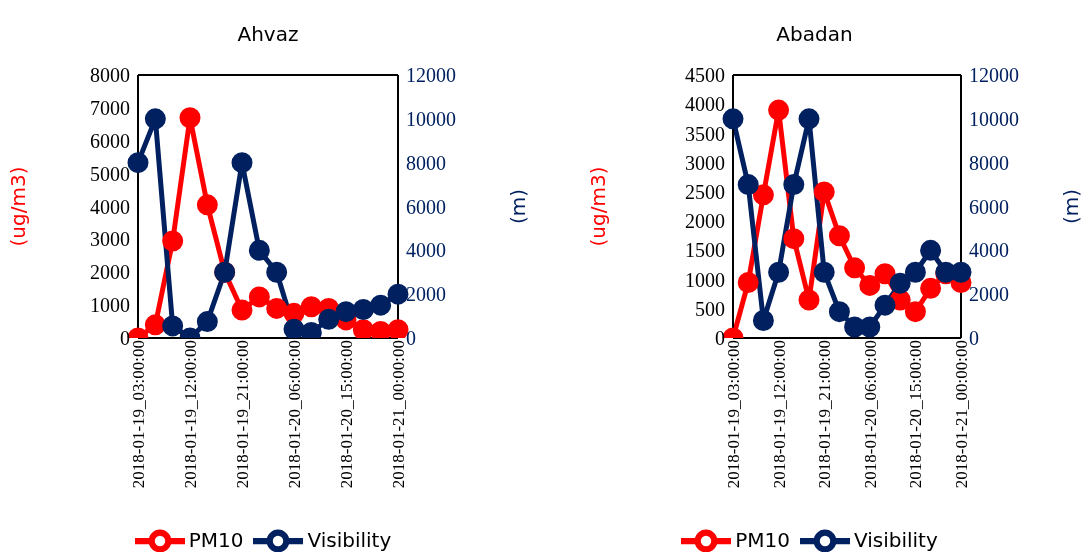 The height and width of the screenshot is (552, 1089). I want to click on y-tick-label: 8000, so click(110, 75).